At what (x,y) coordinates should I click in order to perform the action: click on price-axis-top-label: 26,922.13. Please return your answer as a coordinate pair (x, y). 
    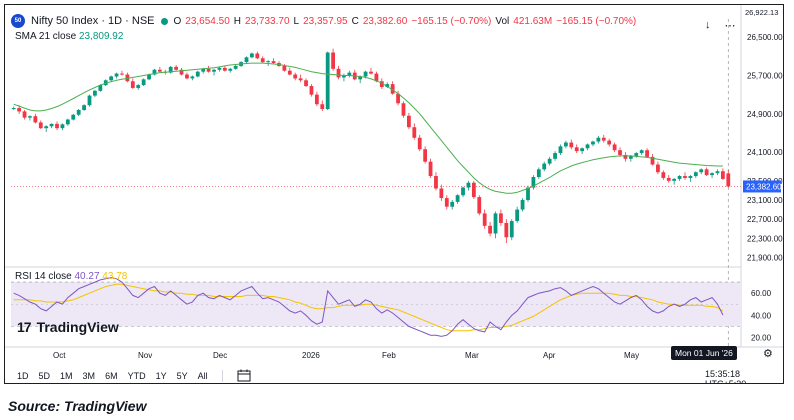
    Looking at the image, I should click on (761, 12).